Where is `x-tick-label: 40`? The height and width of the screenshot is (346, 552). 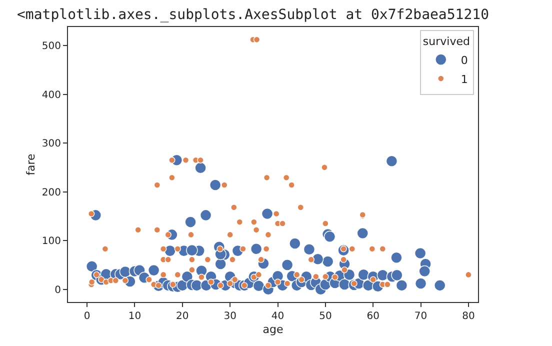
x-tick-label: 40 is located at coordinates (277, 316).